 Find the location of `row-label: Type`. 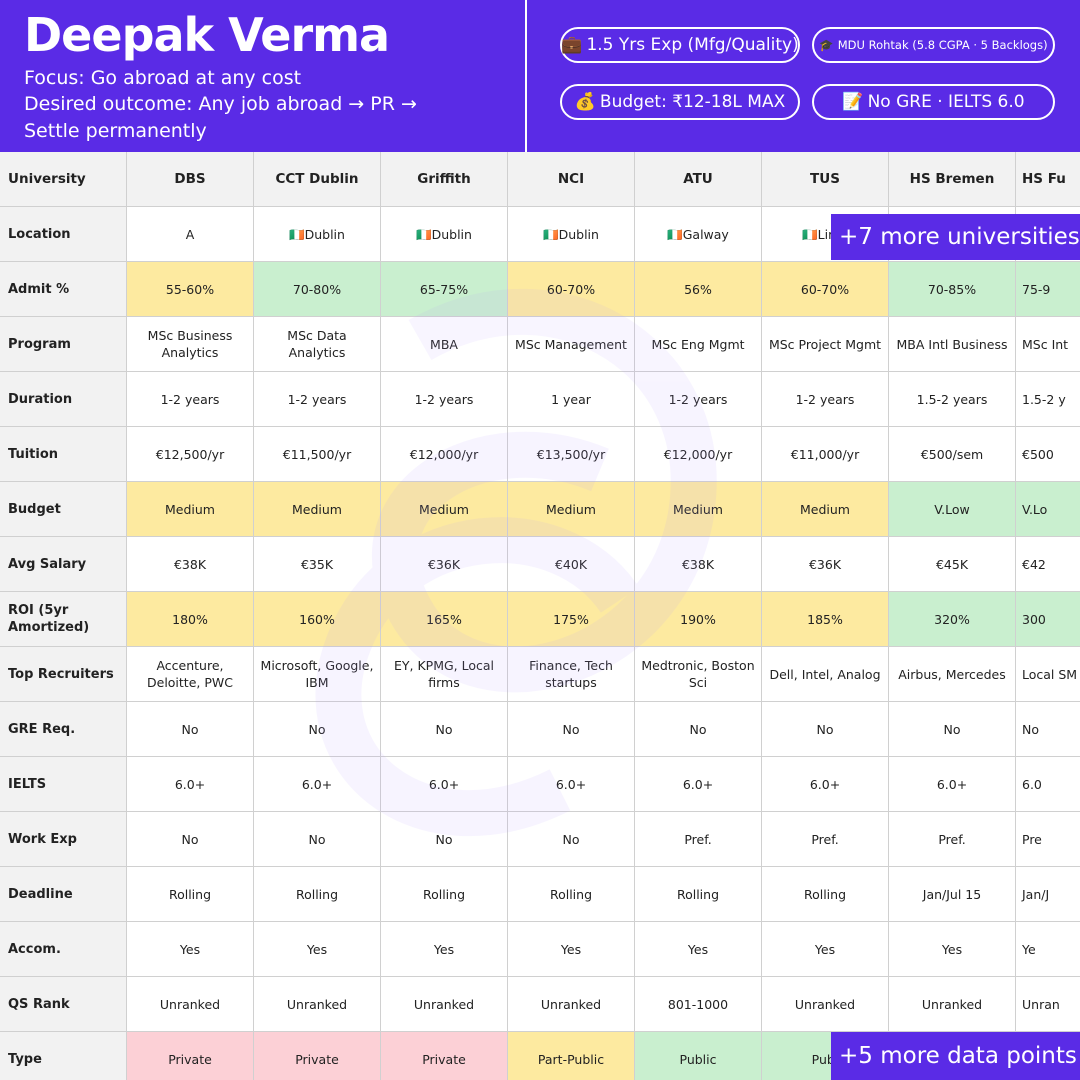

row-label: Type is located at coordinates (63, 1056).